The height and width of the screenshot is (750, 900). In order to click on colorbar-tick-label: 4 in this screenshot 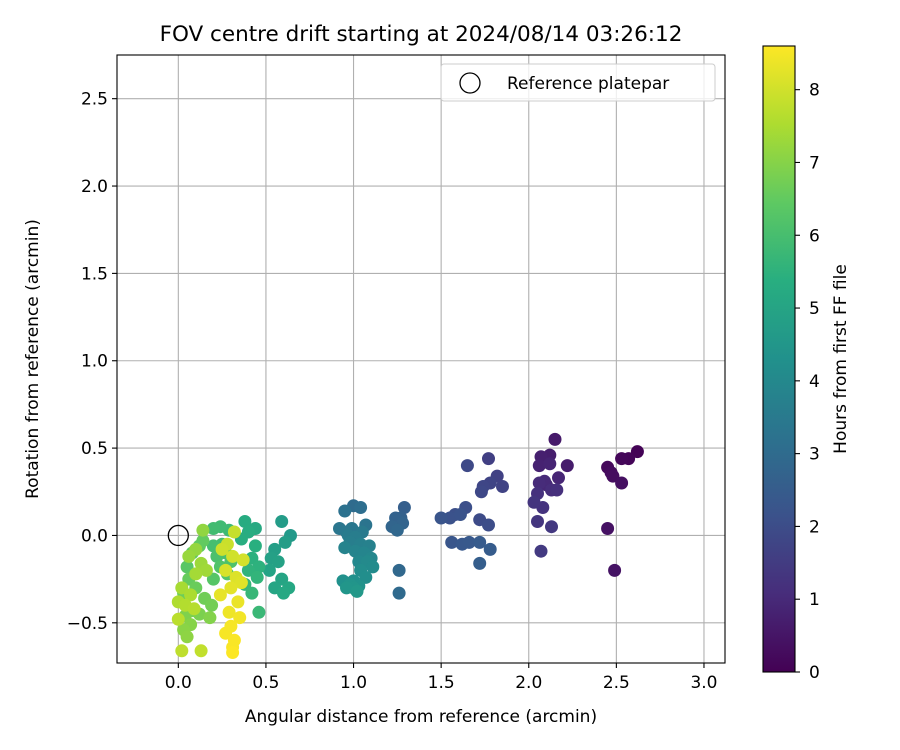, I will do `click(814, 382)`.